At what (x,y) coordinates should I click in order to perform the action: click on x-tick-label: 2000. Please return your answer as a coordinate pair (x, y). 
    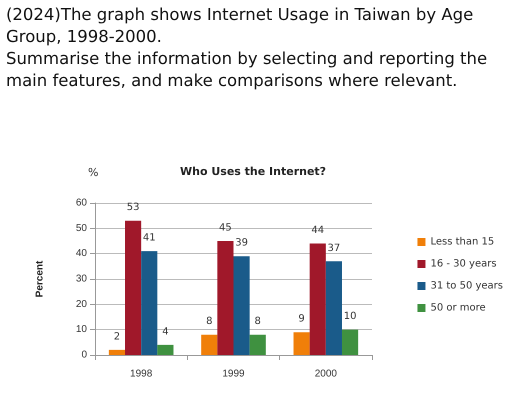
    Looking at the image, I should click on (326, 374).